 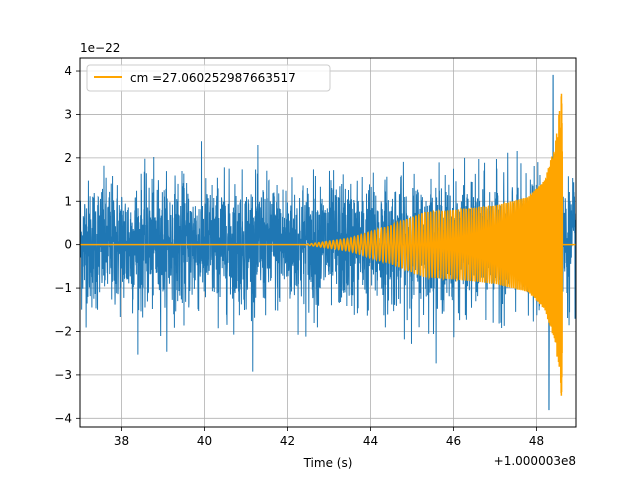 What do you see at coordinates (68, 158) in the screenshot?
I see `y-tick-label: 2` at bounding box center [68, 158].